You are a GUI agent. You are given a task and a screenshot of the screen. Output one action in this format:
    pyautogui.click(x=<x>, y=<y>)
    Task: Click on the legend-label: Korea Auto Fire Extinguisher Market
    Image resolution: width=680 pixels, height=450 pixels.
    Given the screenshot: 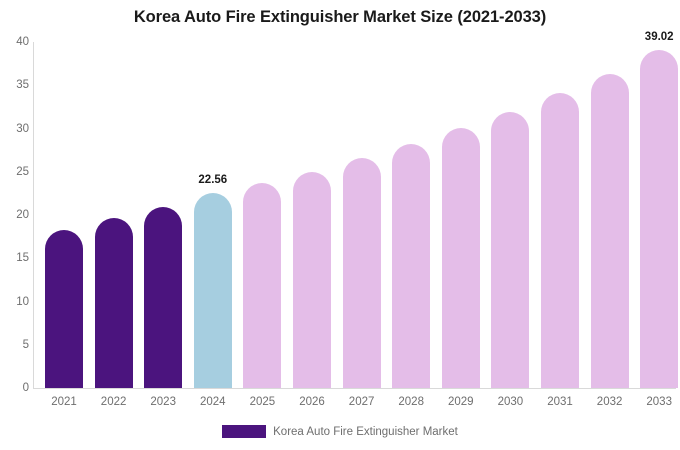 What is the action you would take?
    pyautogui.click(x=365, y=431)
    